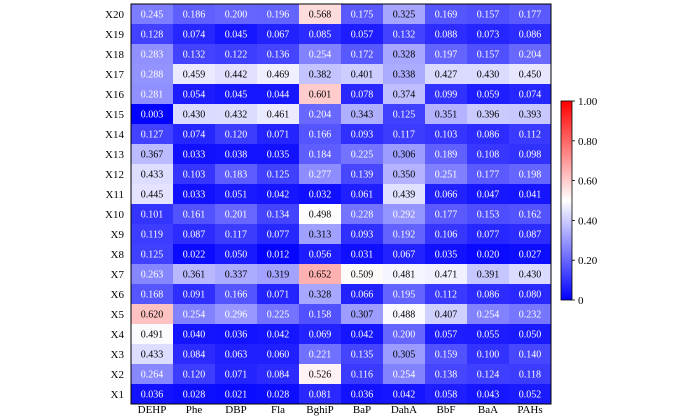 The height and width of the screenshot is (416, 700). I want to click on cell-value-label: 0.445, so click(152, 195).